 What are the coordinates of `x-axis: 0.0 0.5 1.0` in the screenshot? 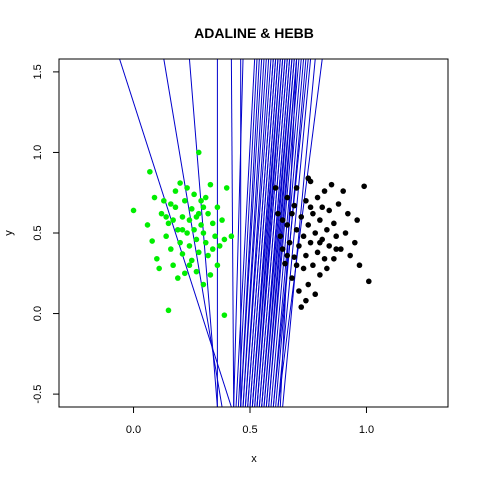 It's located at (250, 421).